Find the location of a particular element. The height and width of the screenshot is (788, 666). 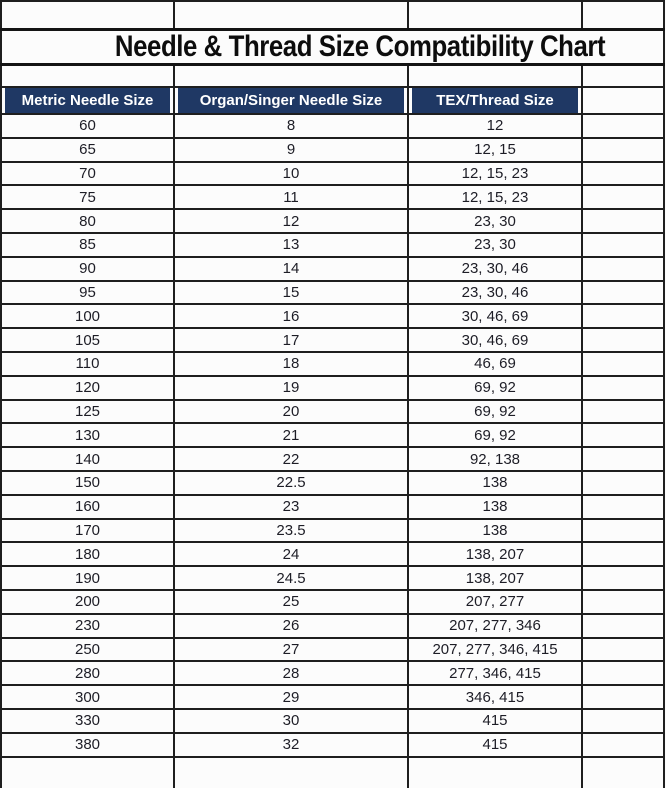

table-row: 105 17 30, 46, 69 is located at coordinates (332, 340).